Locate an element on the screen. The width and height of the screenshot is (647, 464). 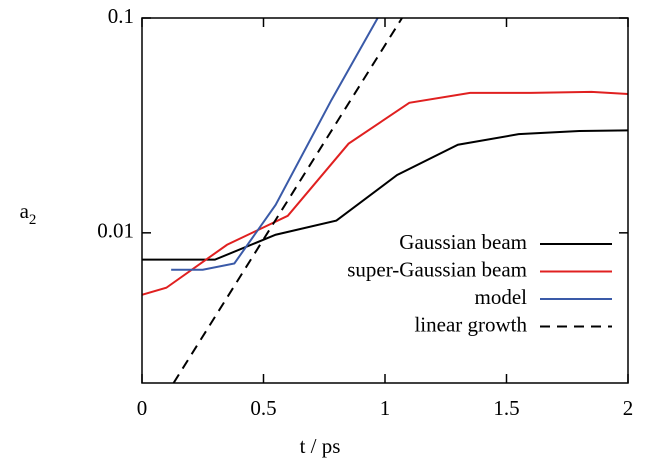
x-axis-label: t / ps is located at coordinates (320, 446).